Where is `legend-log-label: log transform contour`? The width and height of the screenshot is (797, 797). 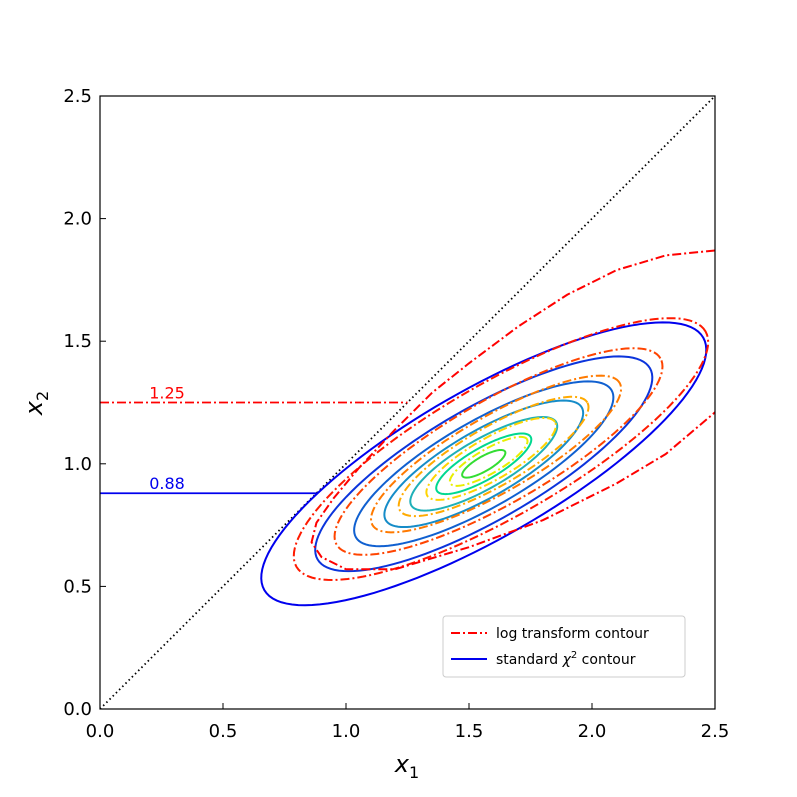
legend-log-label: log transform contour is located at coordinates (572, 634).